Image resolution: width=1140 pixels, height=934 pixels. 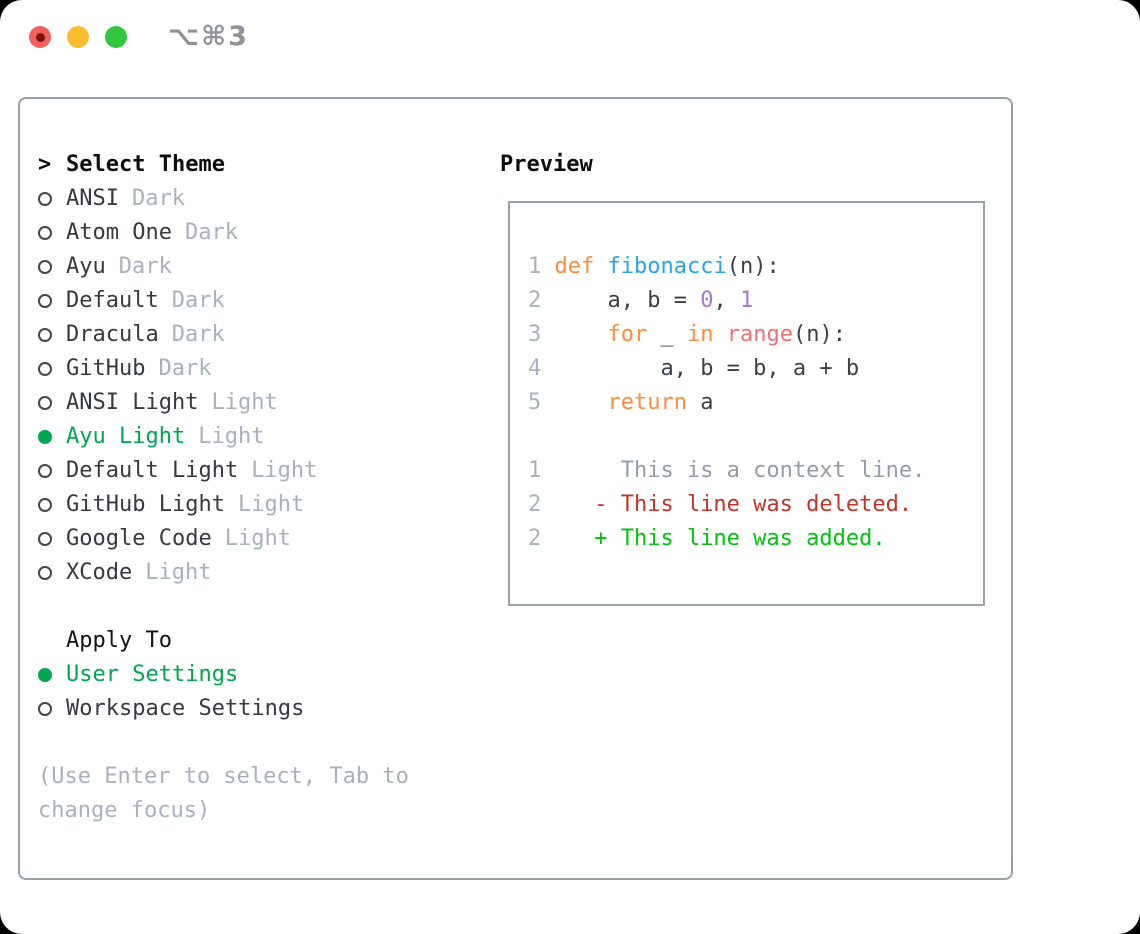 What do you see at coordinates (541, 402) in the screenshot?
I see `code-token: 5` at bounding box center [541, 402].